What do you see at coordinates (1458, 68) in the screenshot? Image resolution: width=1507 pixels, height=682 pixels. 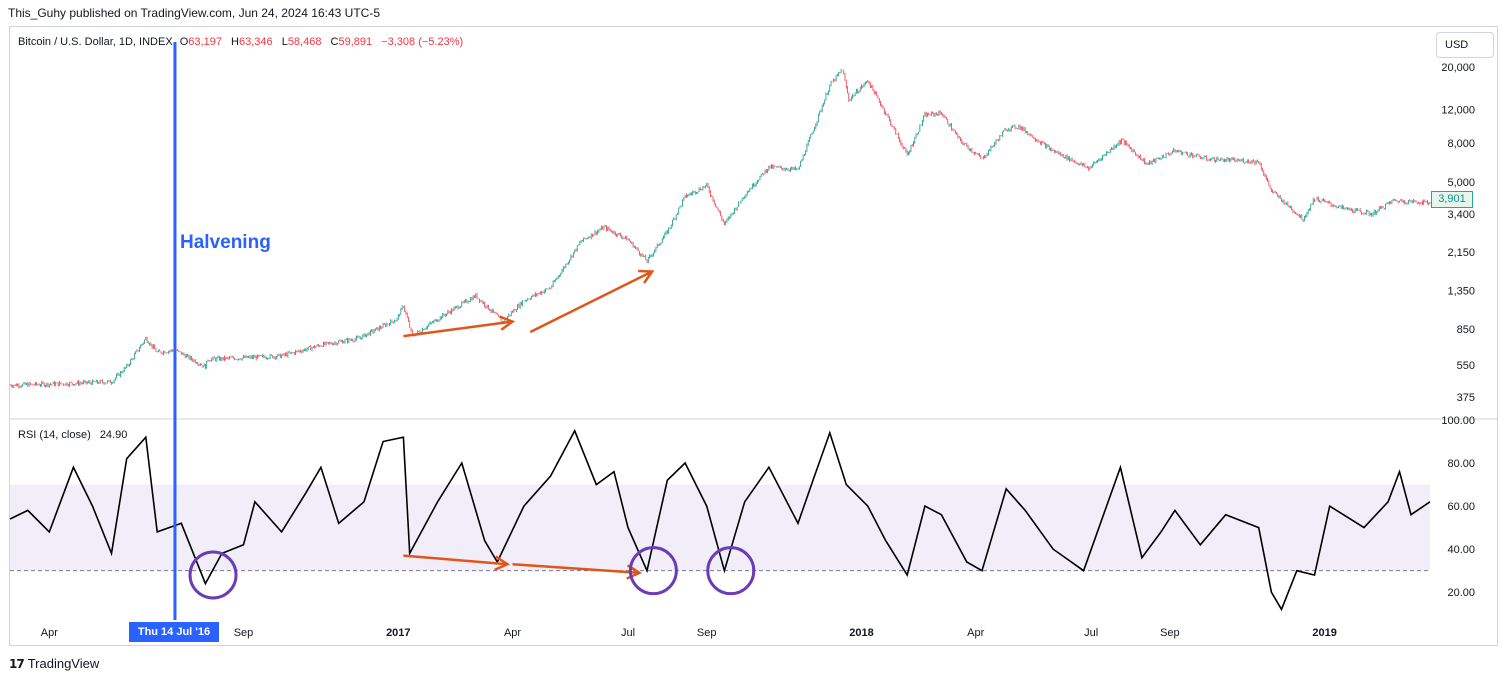 I see `price-axis-tick-label: 20,000` at bounding box center [1458, 68].